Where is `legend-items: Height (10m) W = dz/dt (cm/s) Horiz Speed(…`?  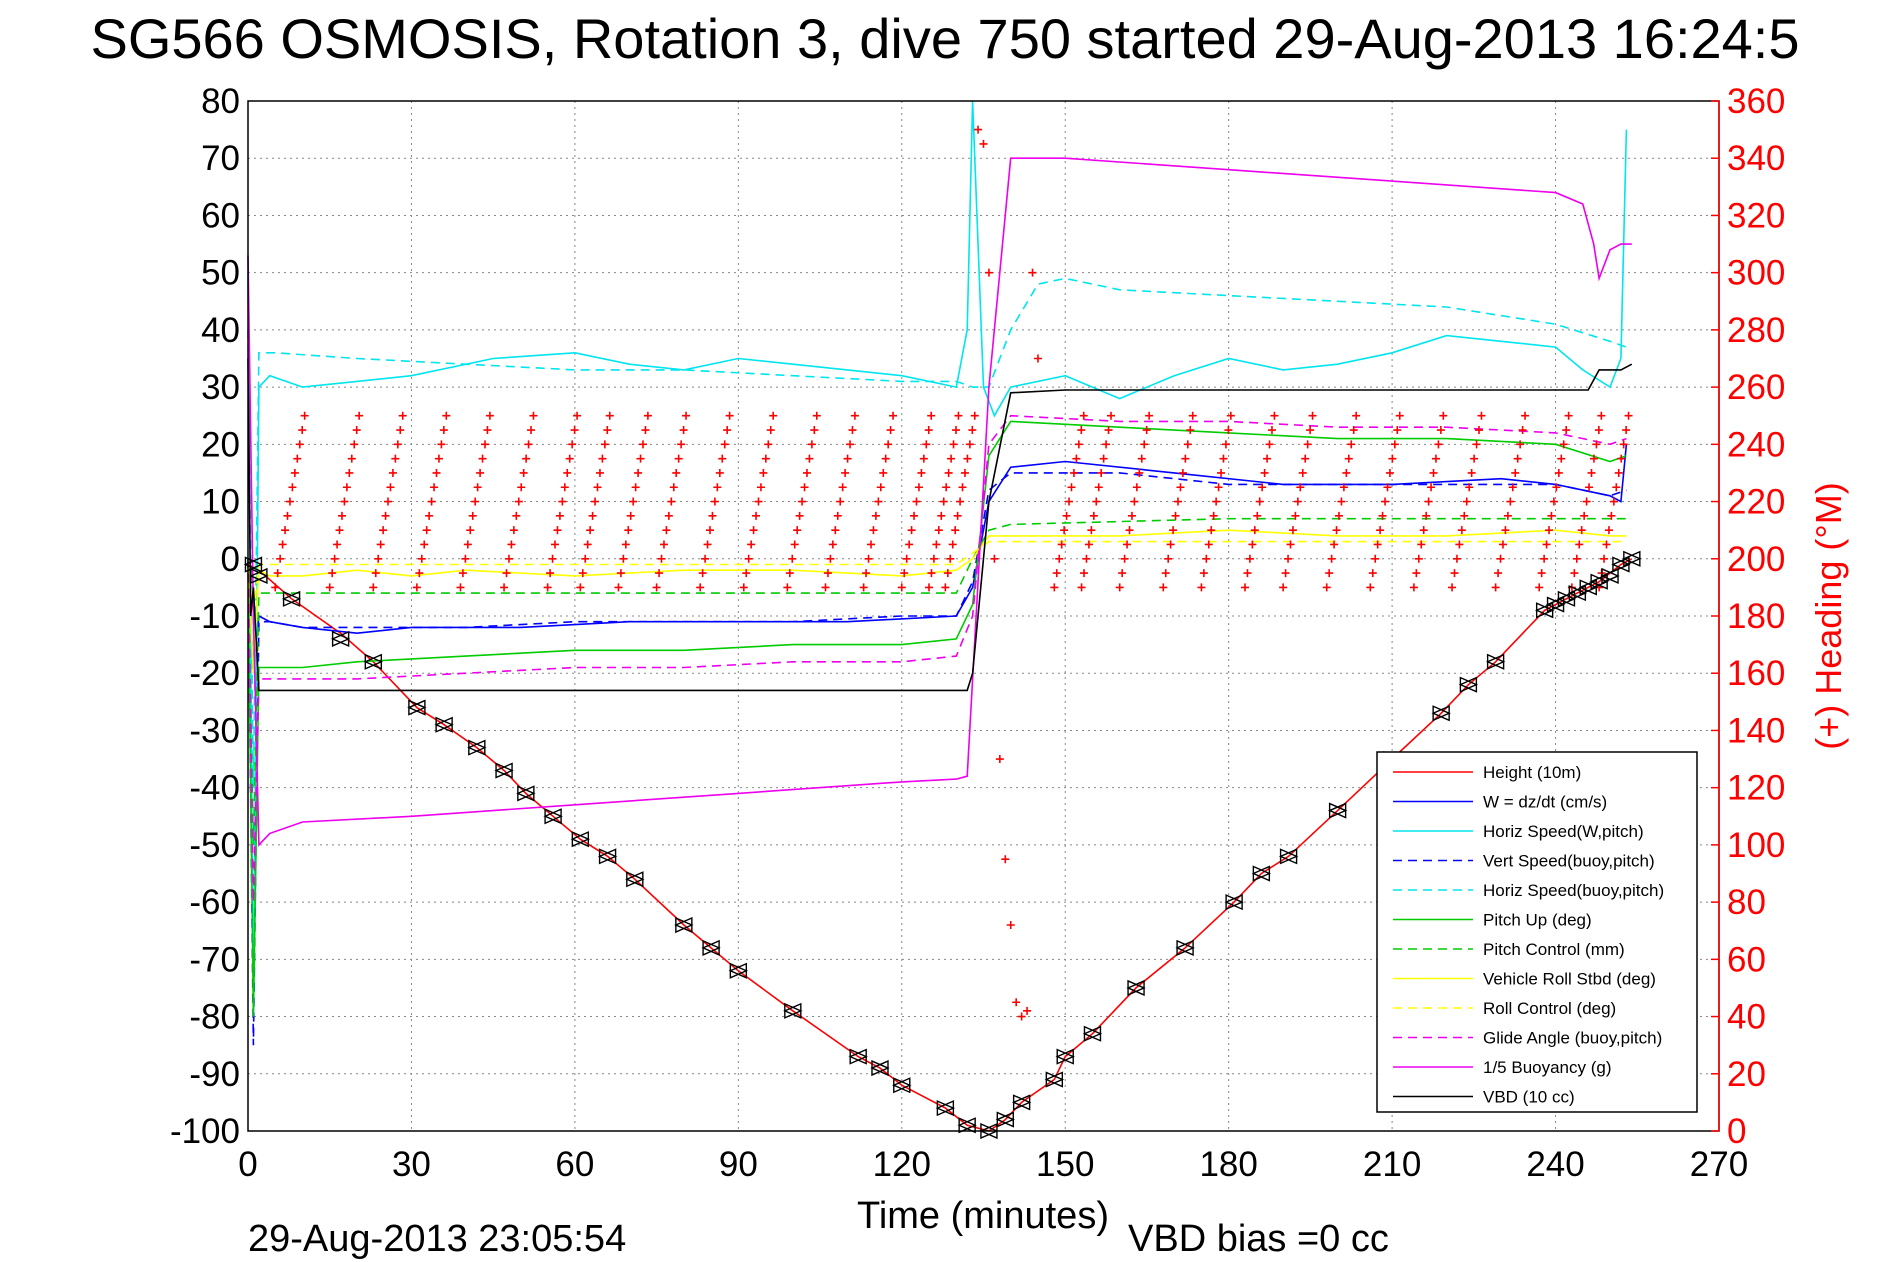
legend-items: Height (10m) W = dz/dt (cm/s) Horiz Speed(… is located at coordinates (1528, 935).